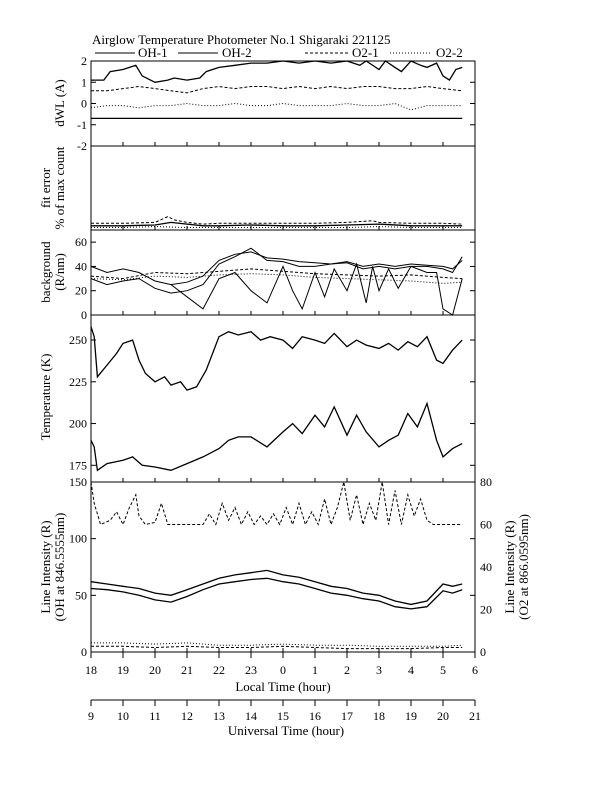  What do you see at coordinates (483, 652) in the screenshot?
I see `intensity-ytick-right-label: 0` at bounding box center [483, 652].